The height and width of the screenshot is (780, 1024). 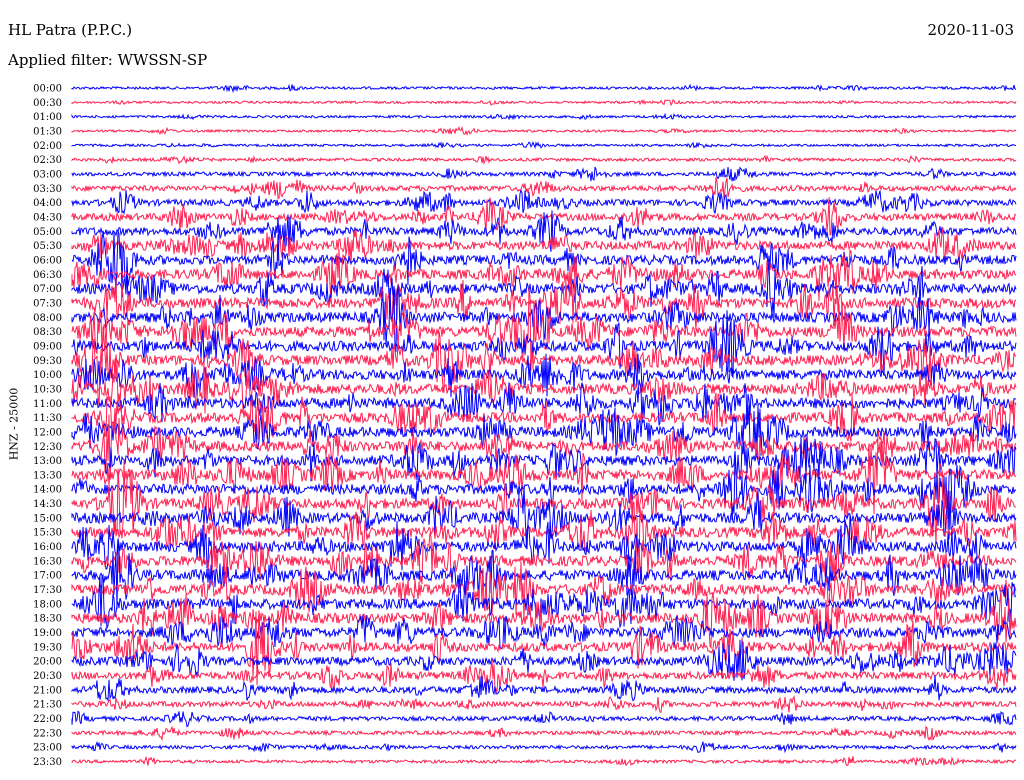 What do you see at coordinates (47, 533) in the screenshot?
I see `row-label: 15:30` at bounding box center [47, 533].